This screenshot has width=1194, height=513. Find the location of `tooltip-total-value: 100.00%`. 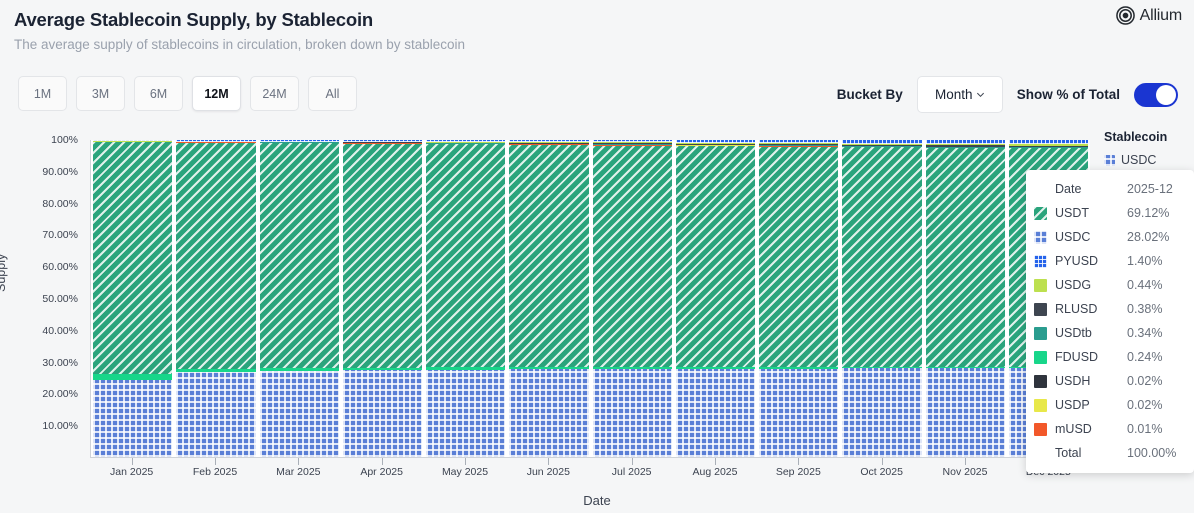

tooltip-total-value: 100.00% is located at coordinates (1152, 453).